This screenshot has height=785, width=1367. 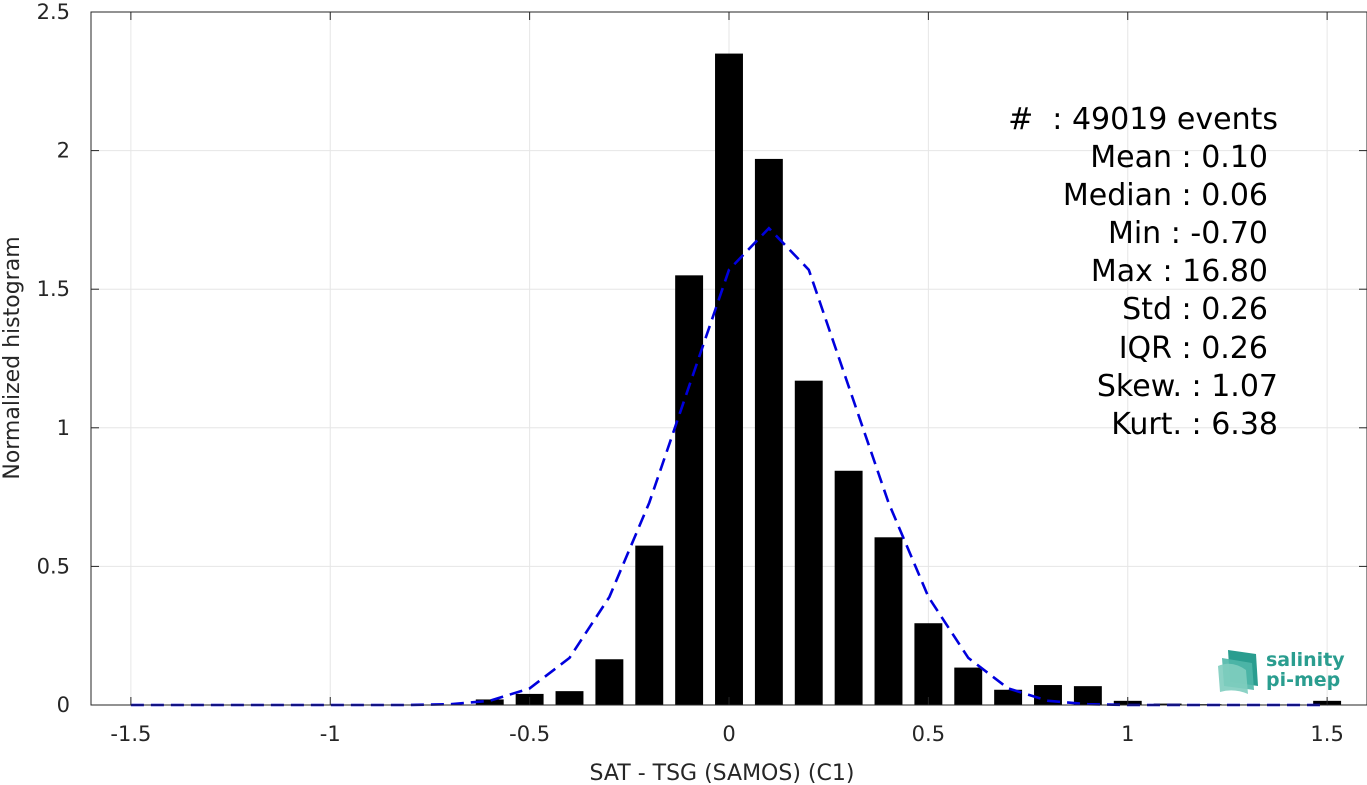 I want to click on stat-max: Max : 16.80, so click(x=1179, y=271).